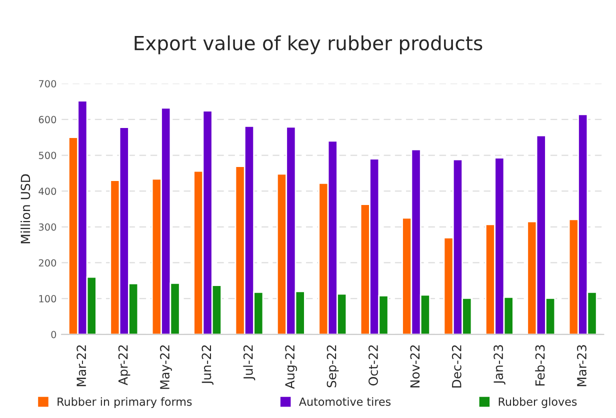  Describe the element at coordinates (581, 365) in the screenshot. I see `x-tick-label: Mar-23` at that location.